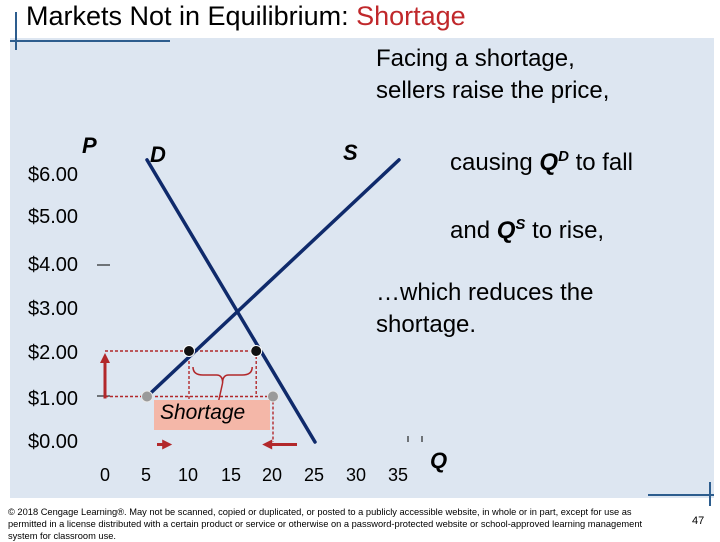  Describe the element at coordinates (267, 444) in the screenshot. I see `demand-decrease-arrow-head` at that location.